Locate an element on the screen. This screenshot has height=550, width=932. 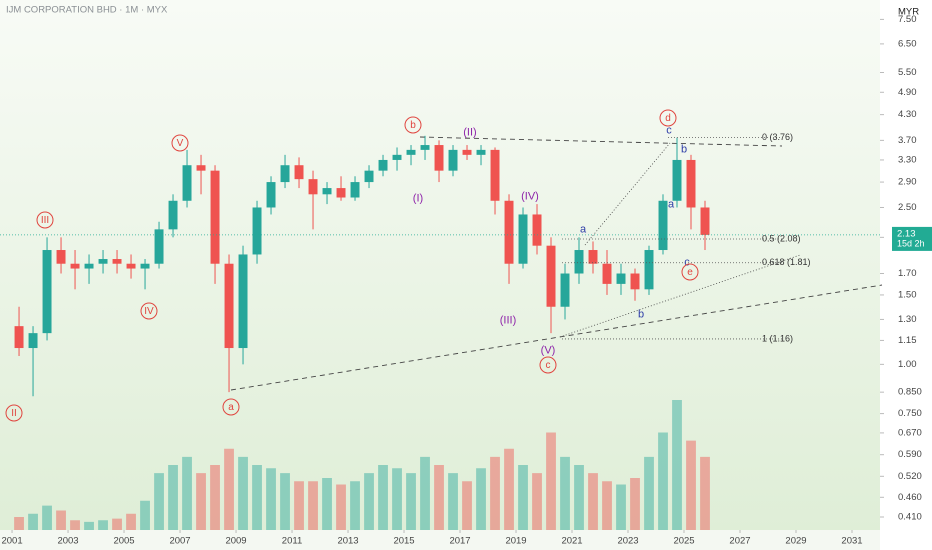
countdown-label: 15d 2h is located at coordinates (911, 243).